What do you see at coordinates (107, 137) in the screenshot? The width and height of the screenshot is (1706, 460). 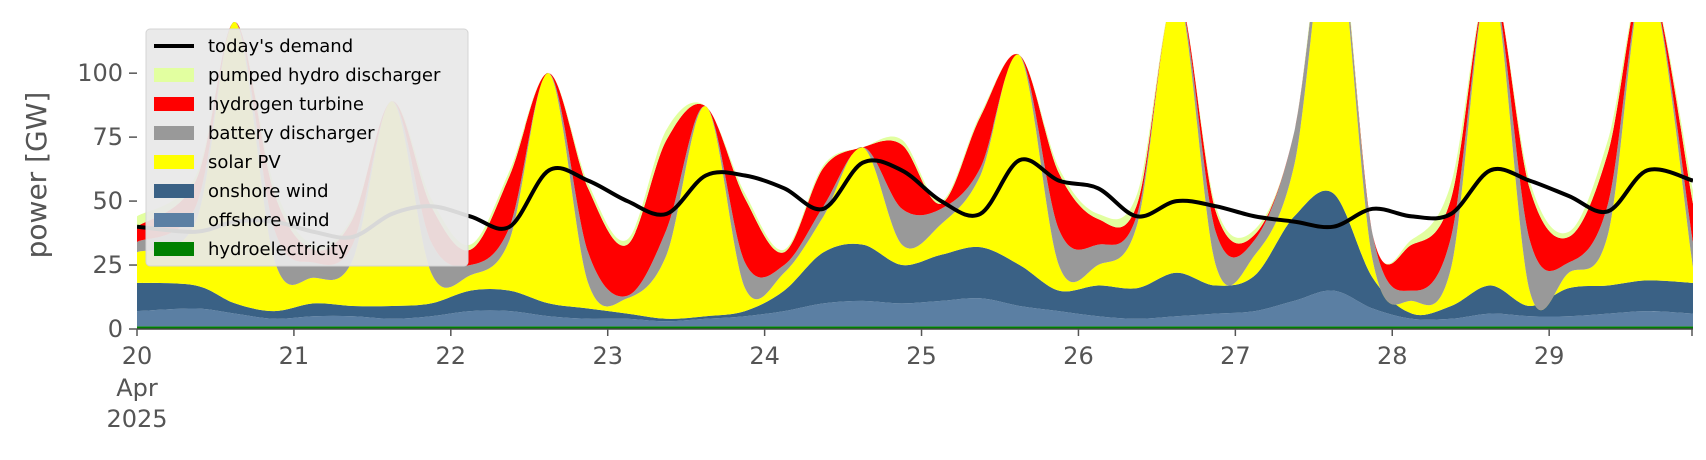 I see `y-tick-label: 75` at bounding box center [107, 137].